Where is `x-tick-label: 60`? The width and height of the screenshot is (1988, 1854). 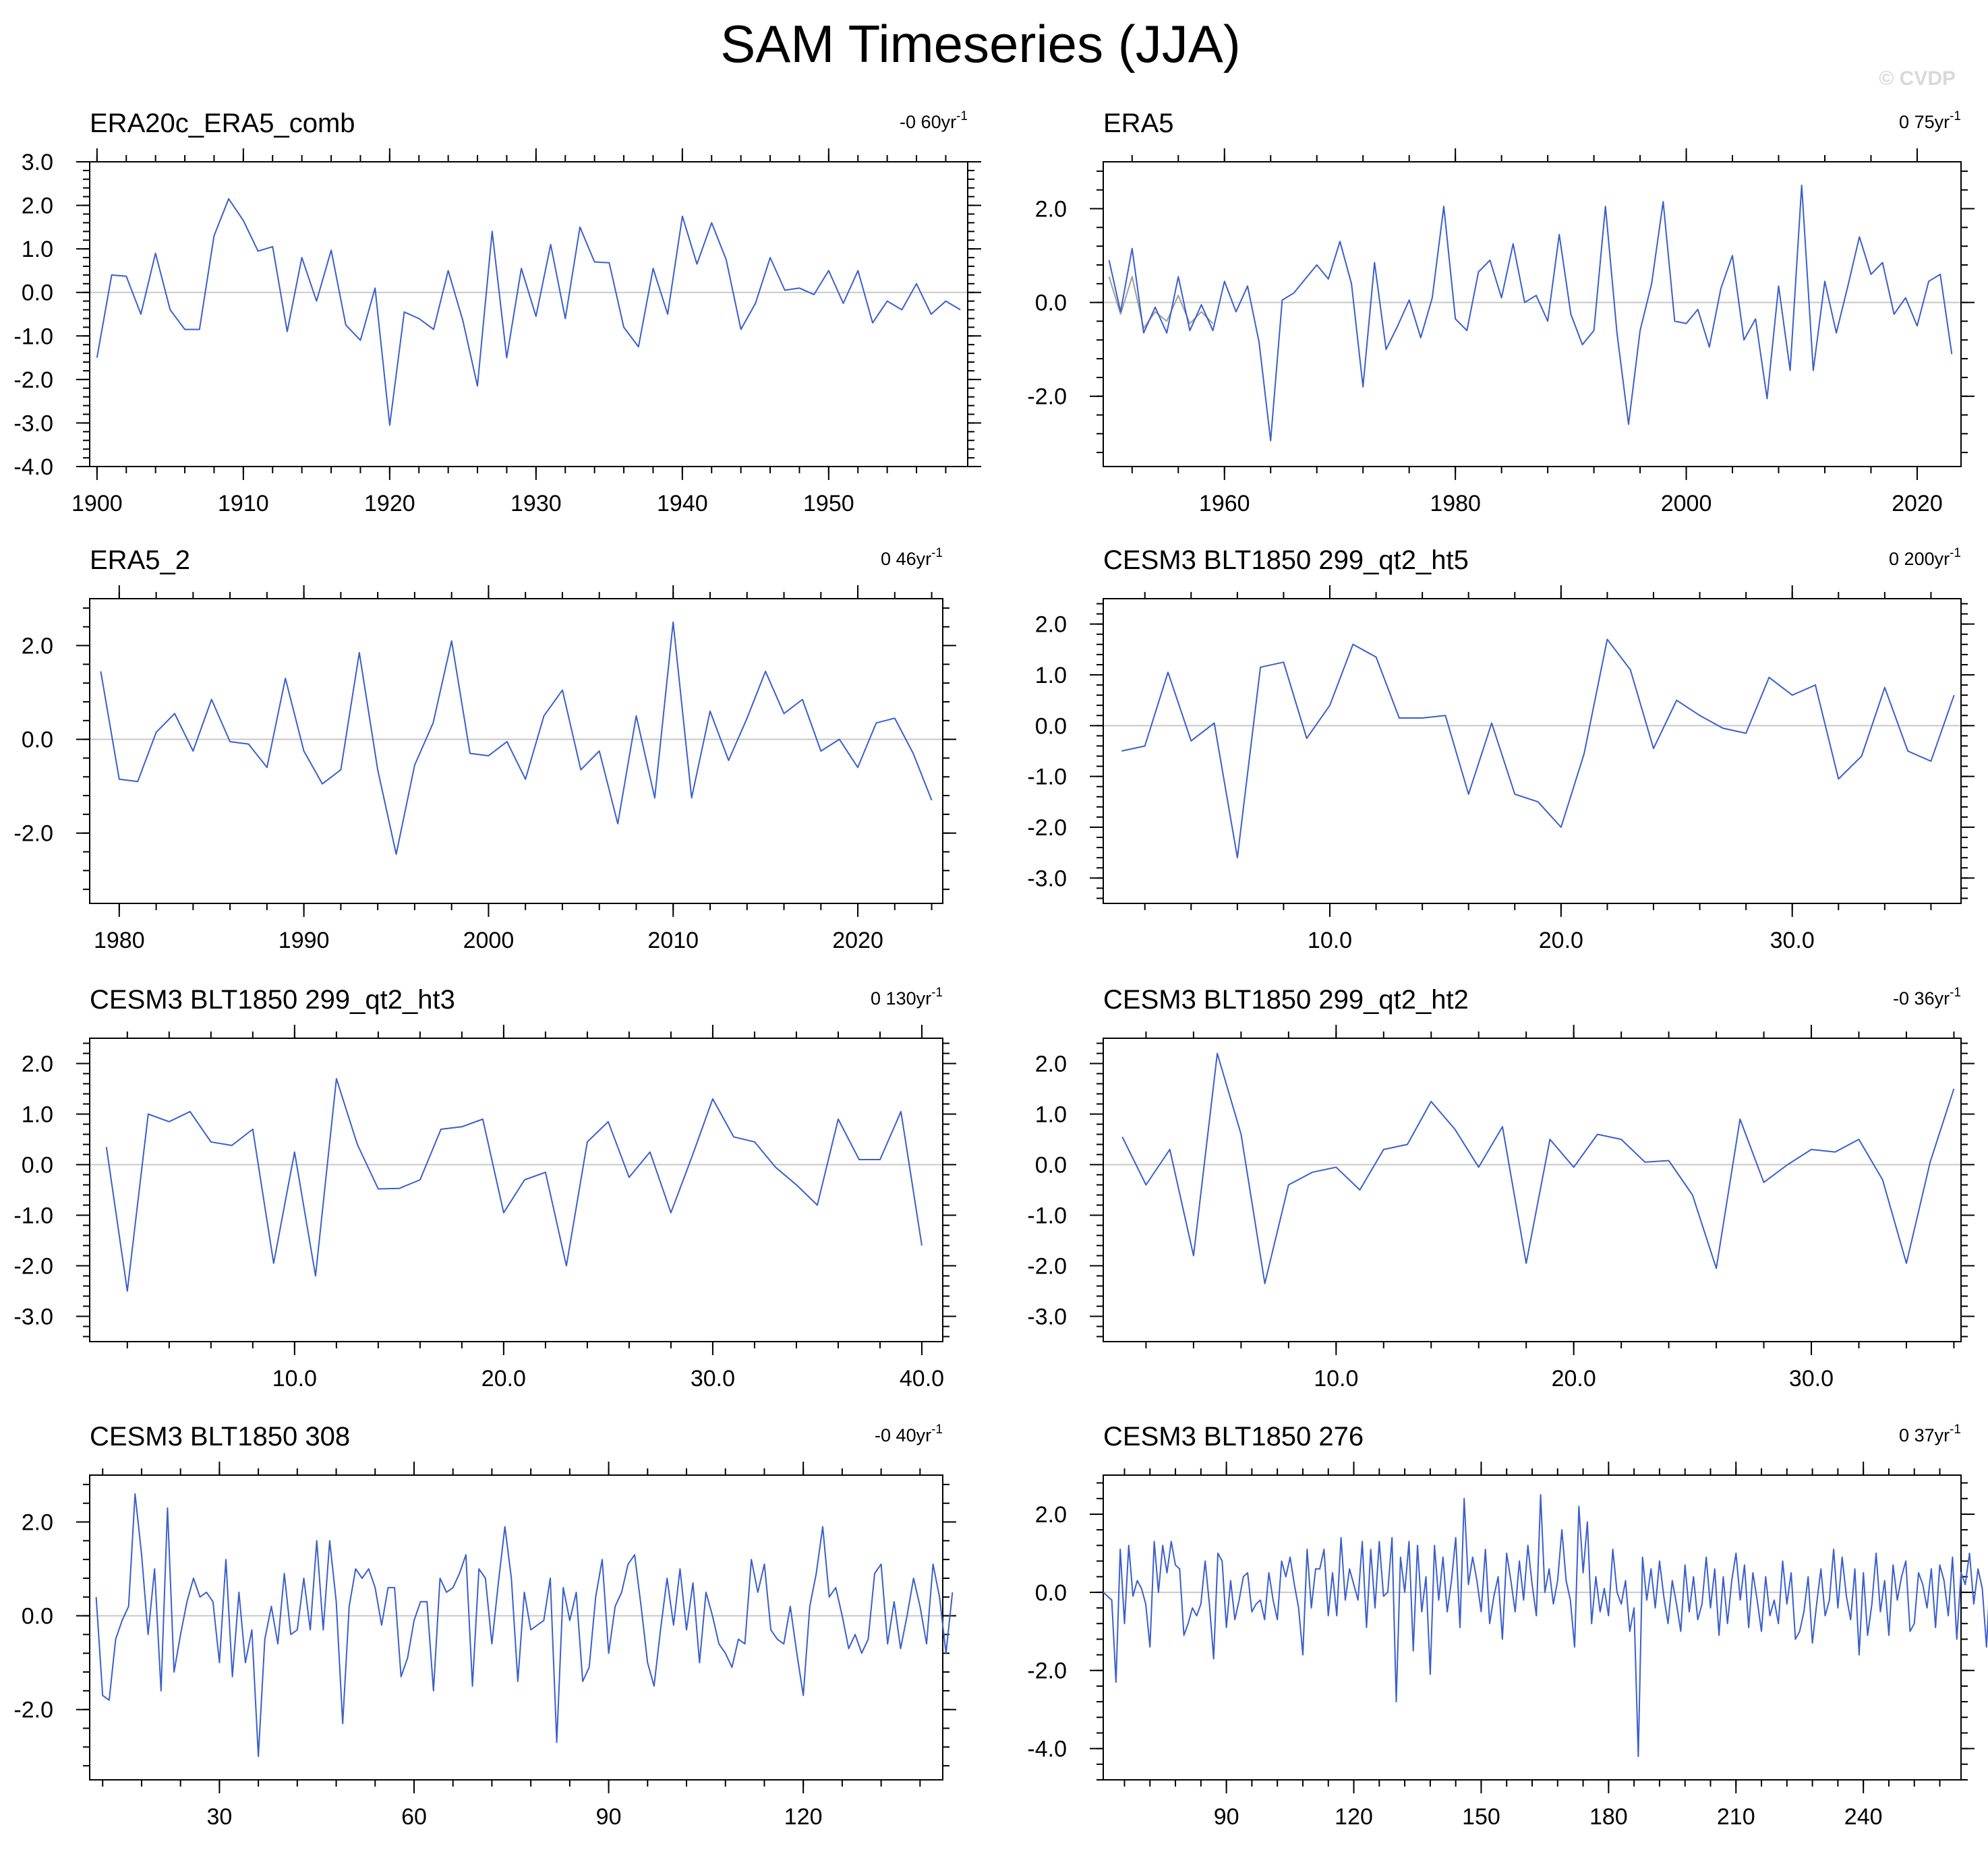
x-tick-label: 60 is located at coordinates (414, 1817).